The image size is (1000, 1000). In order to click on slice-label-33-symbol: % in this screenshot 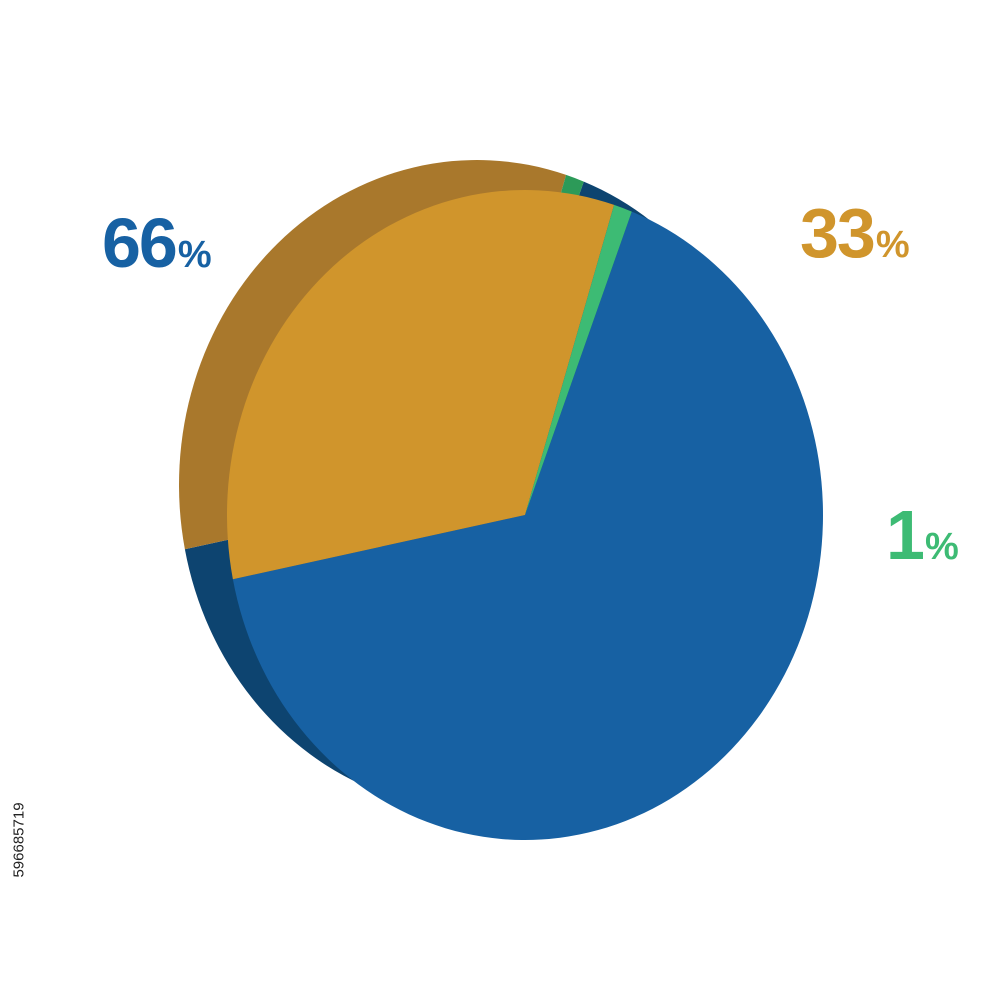, I will do `click(892, 245)`.